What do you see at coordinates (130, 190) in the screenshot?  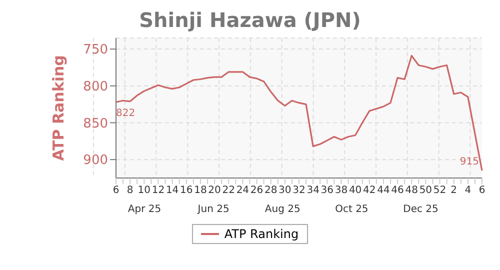 I see `x-tick-label: 8` at bounding box center [130, 190].